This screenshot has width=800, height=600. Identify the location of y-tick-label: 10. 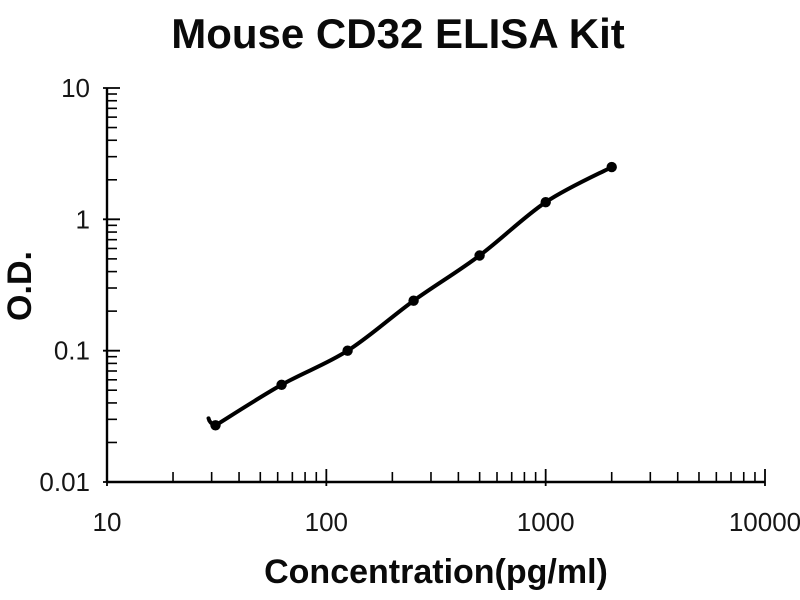
(75, 88).